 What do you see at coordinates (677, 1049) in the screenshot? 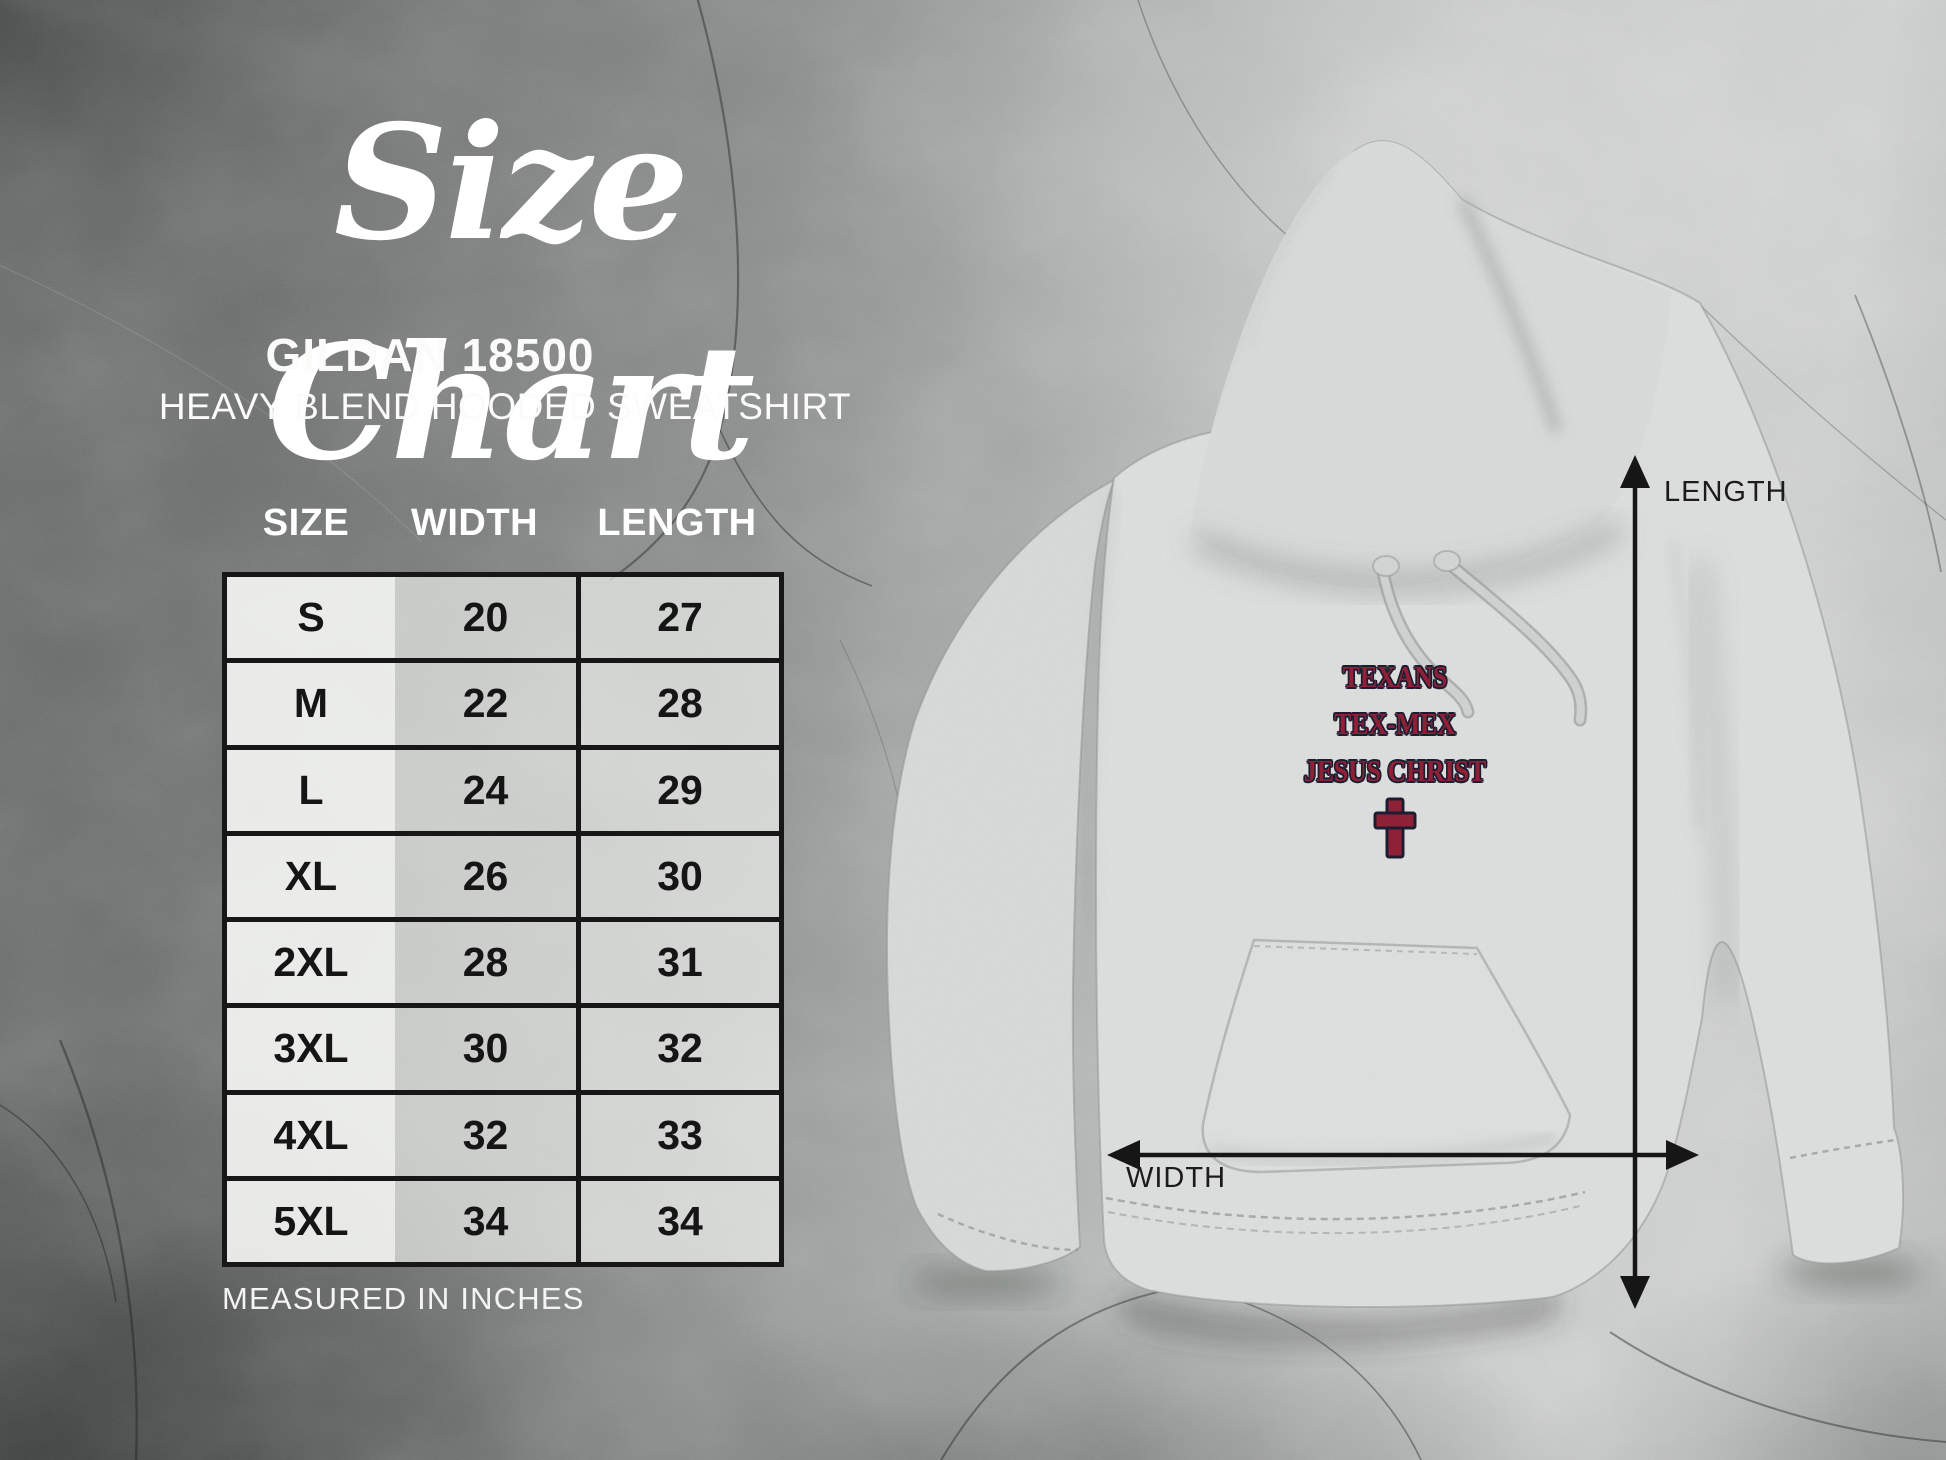
I see `table-cell-length: 32` at bounding box center [677, 1049].